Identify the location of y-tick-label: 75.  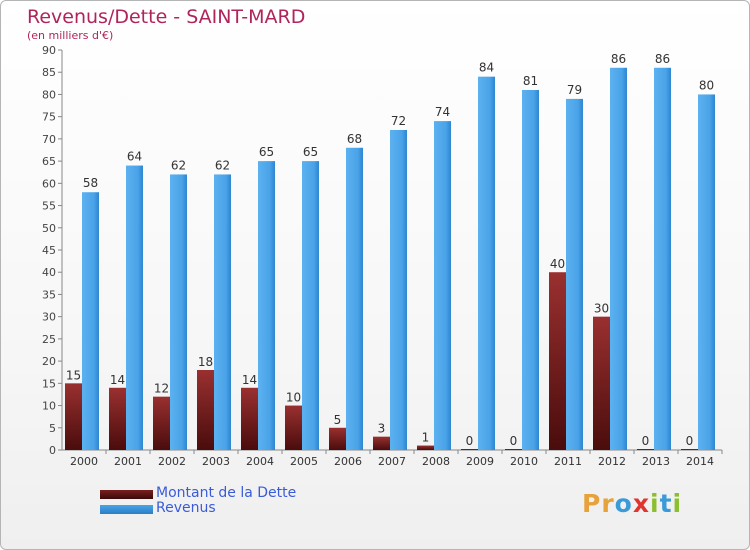
(49, 117).